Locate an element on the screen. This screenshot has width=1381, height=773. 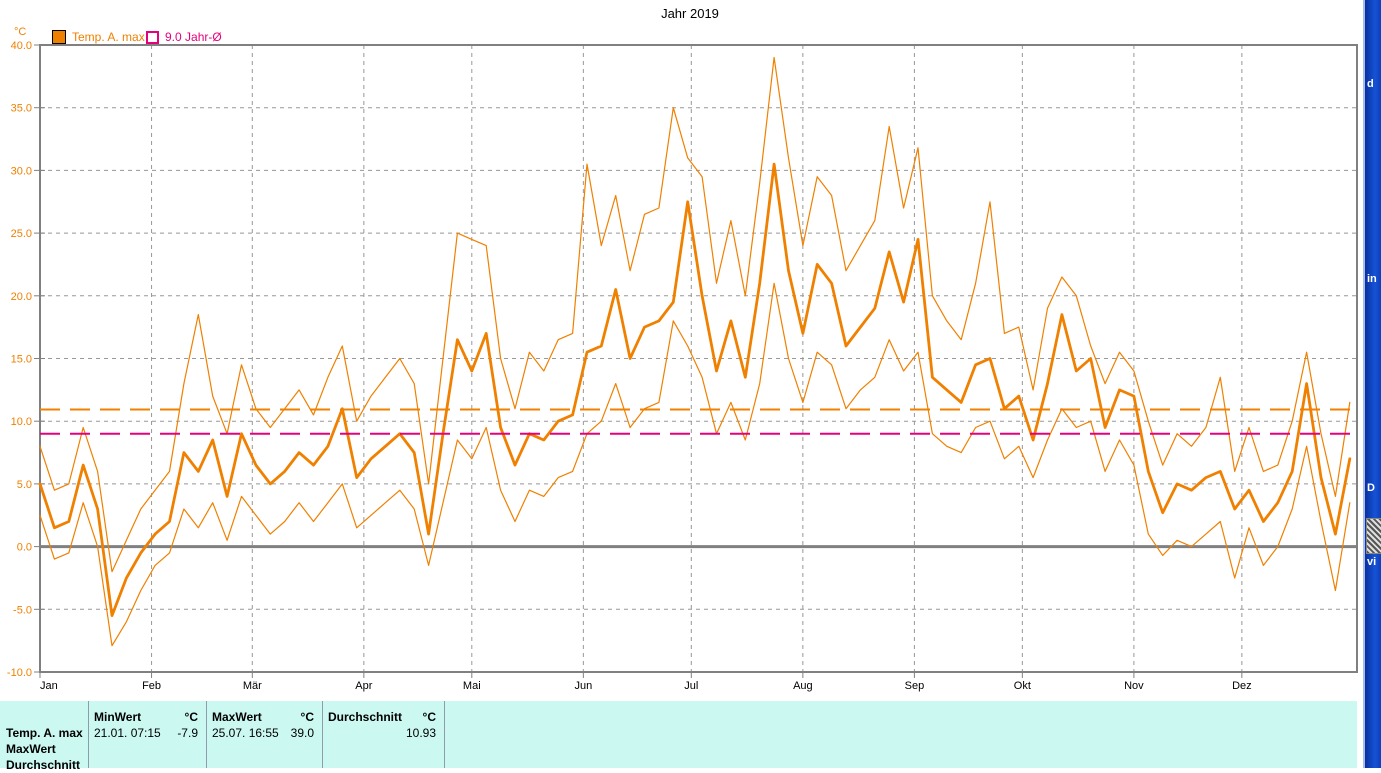
legend-label: 9.0 Jahr-Ø is located at coordinates (193, 37).